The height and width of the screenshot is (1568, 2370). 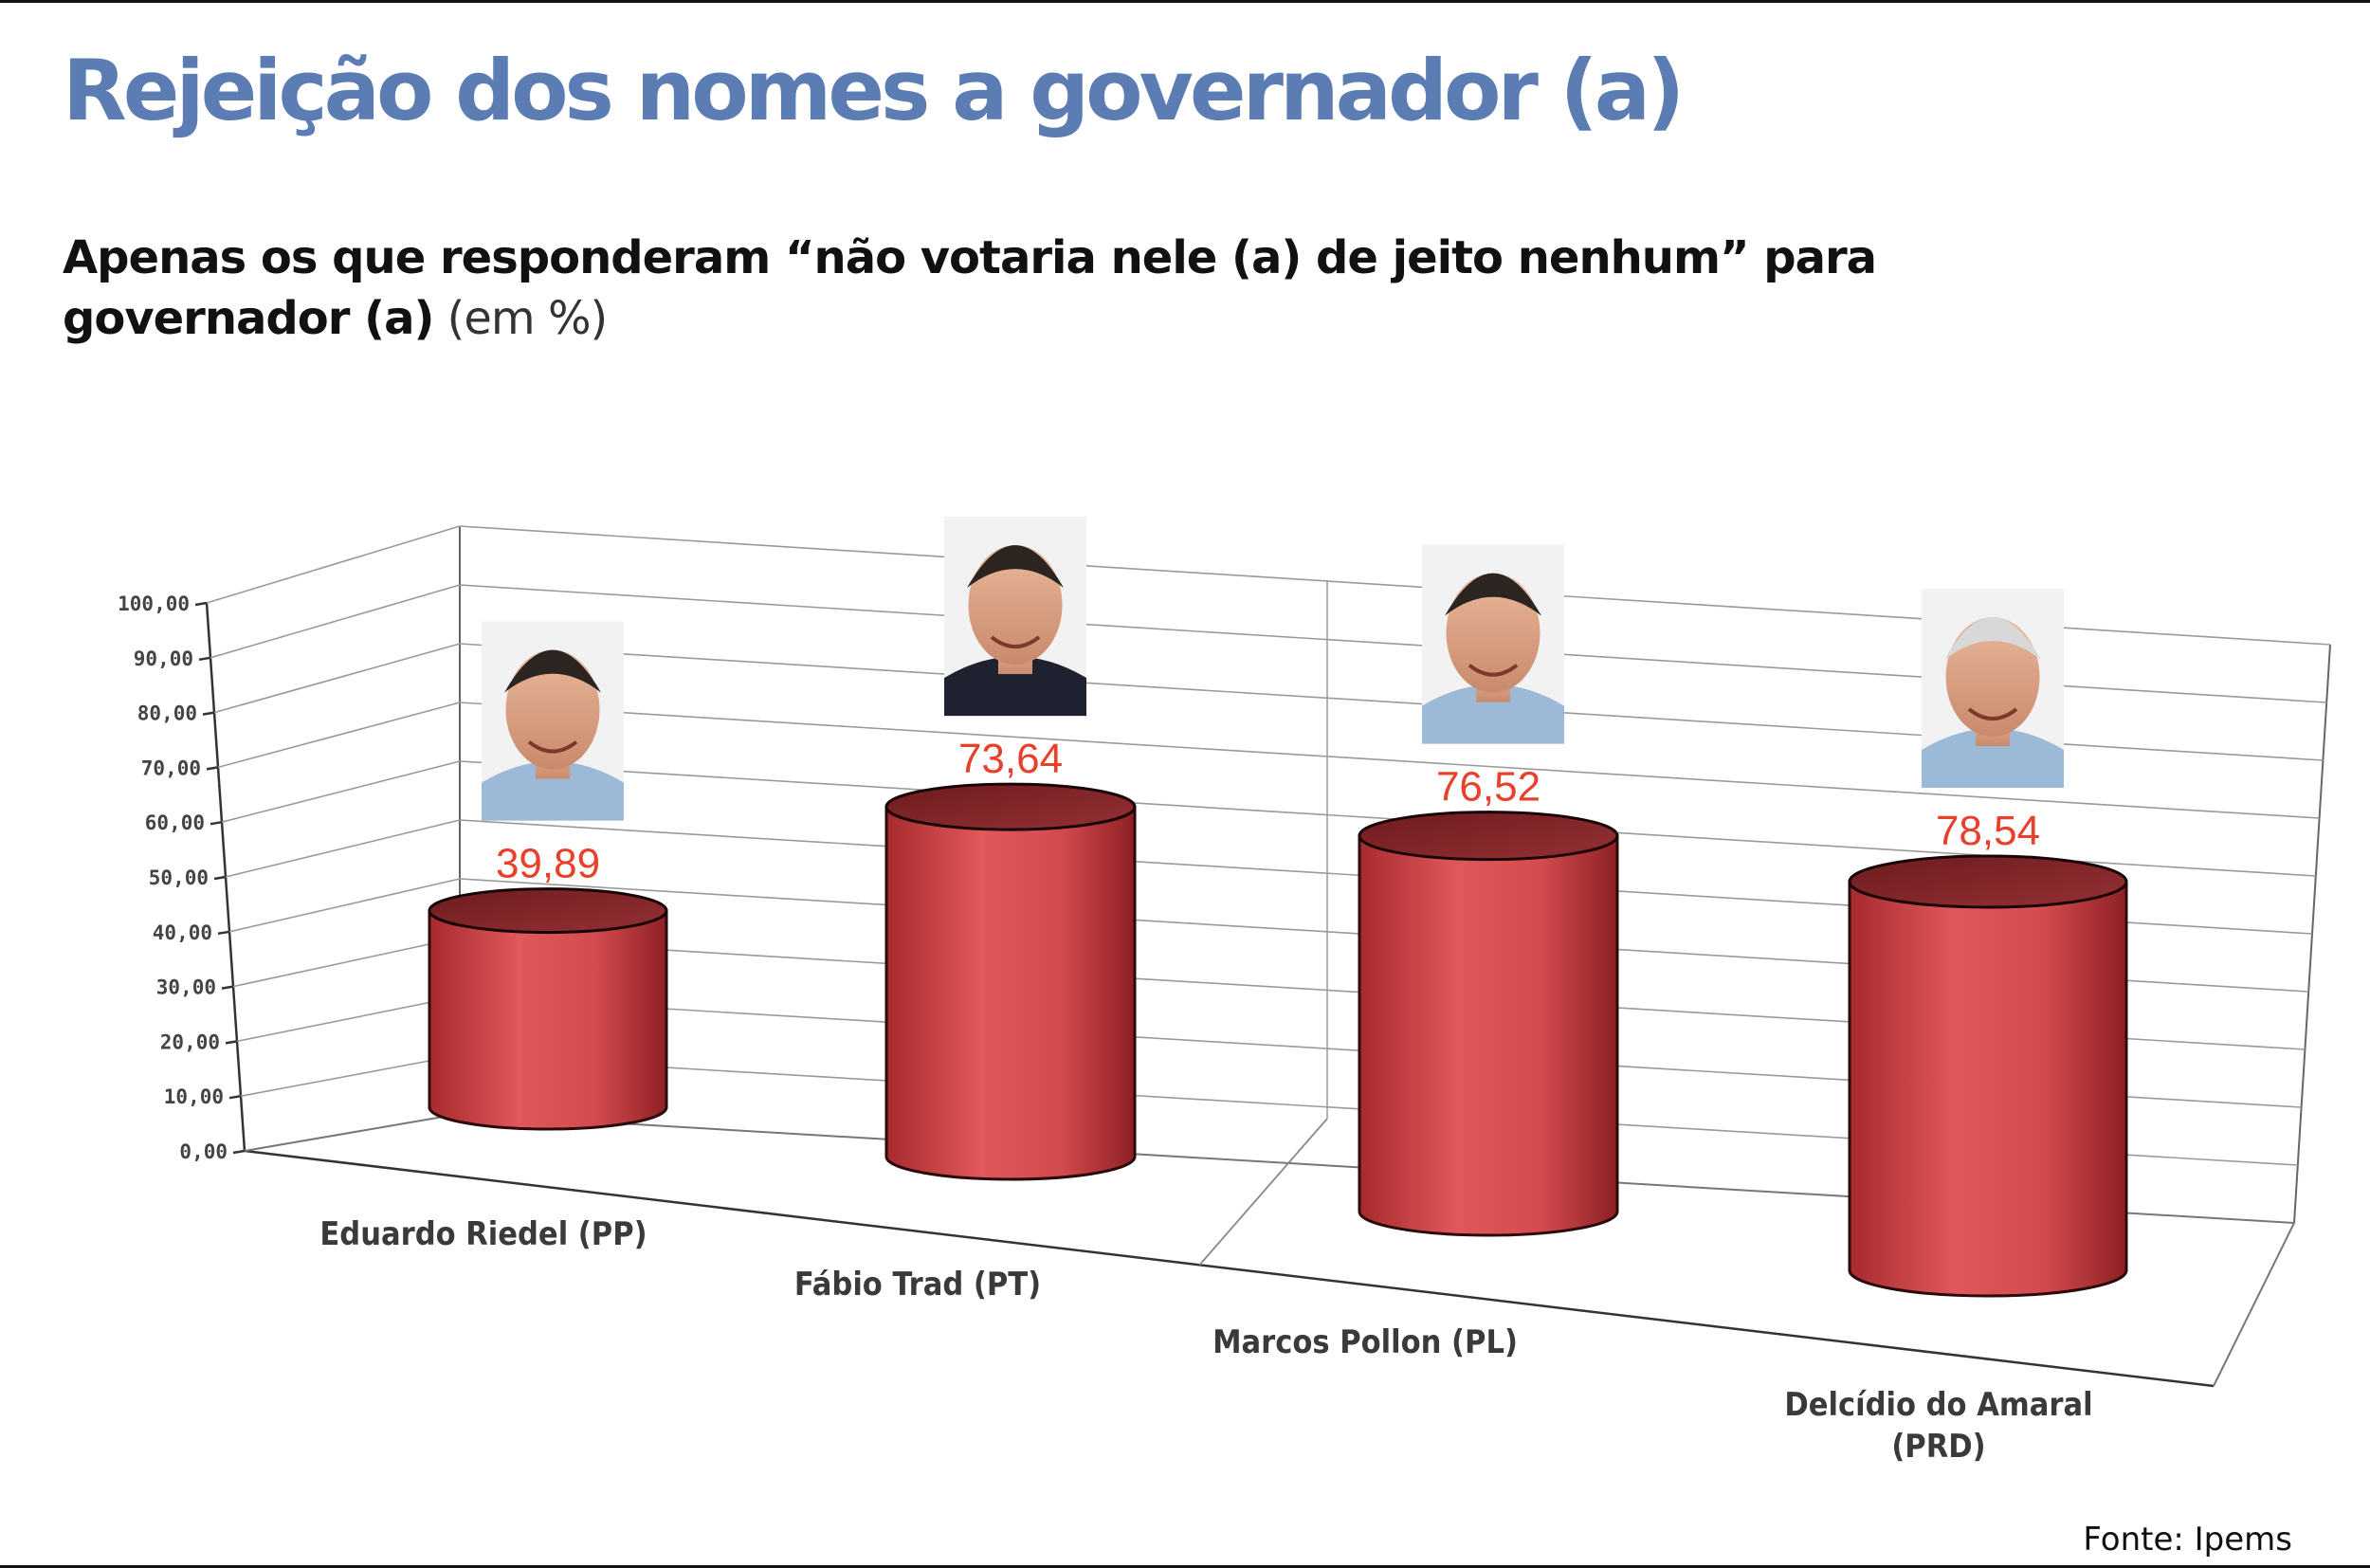 I want to click on y-tick-label: 50,00, so click(x=179, y=877).